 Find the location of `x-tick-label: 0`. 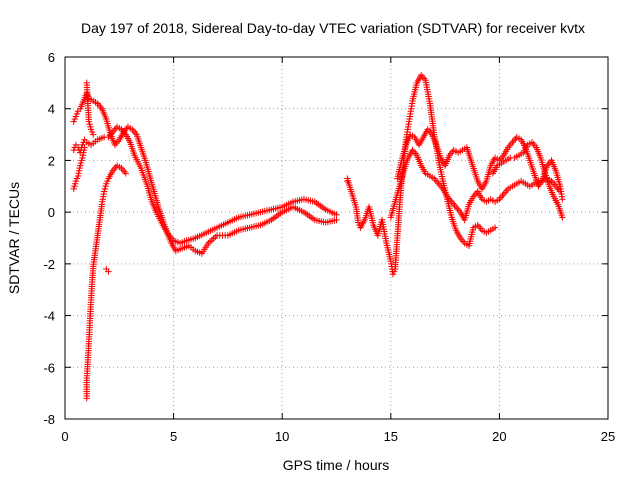

x-tick-label: 0 is located at coordinates (64, 436).